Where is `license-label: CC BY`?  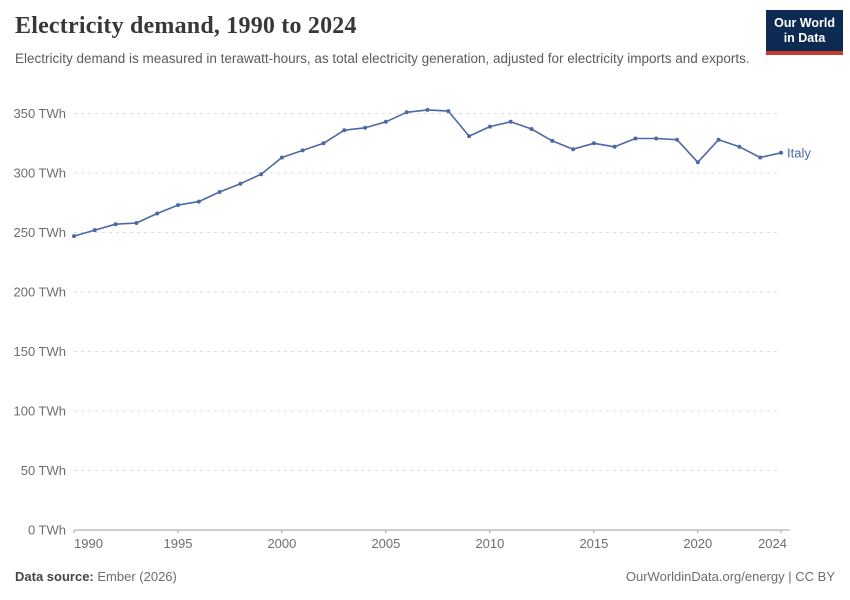
license-label: CC BY is located at coordinates (815, 576).